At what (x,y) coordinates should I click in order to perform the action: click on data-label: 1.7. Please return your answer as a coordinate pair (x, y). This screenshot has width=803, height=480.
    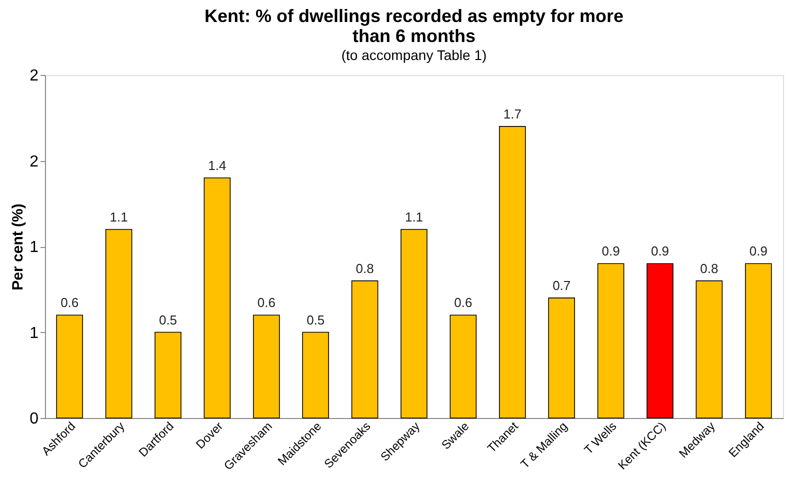
    Looking at the image, I should click on (512, 114).